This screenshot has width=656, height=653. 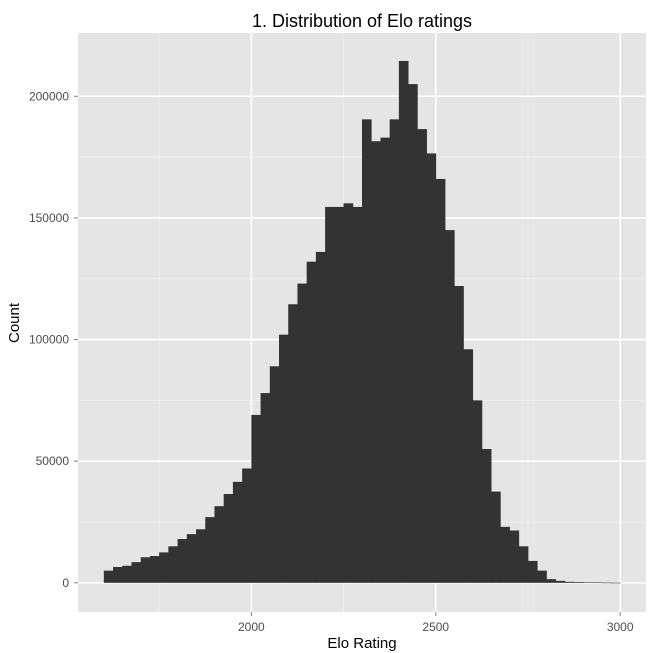 I want to click on x-axis-title: Elo Rating, so click(x=361, y=643).